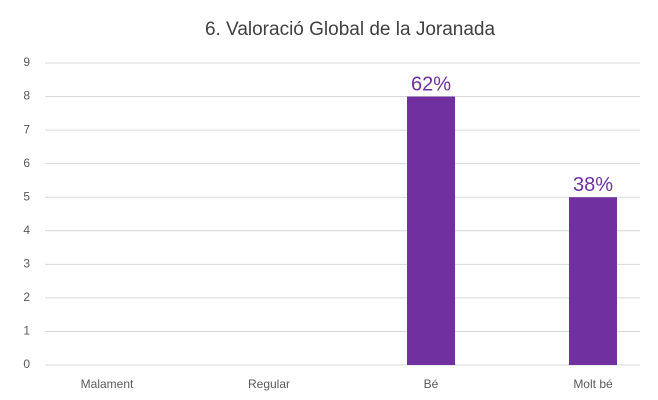  I want to click on y-tick-label: 0, so click(26, 364).